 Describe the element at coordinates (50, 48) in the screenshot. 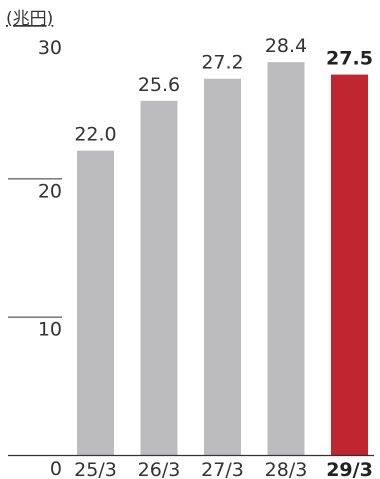

I see `y-tick-label: 30` at that location.